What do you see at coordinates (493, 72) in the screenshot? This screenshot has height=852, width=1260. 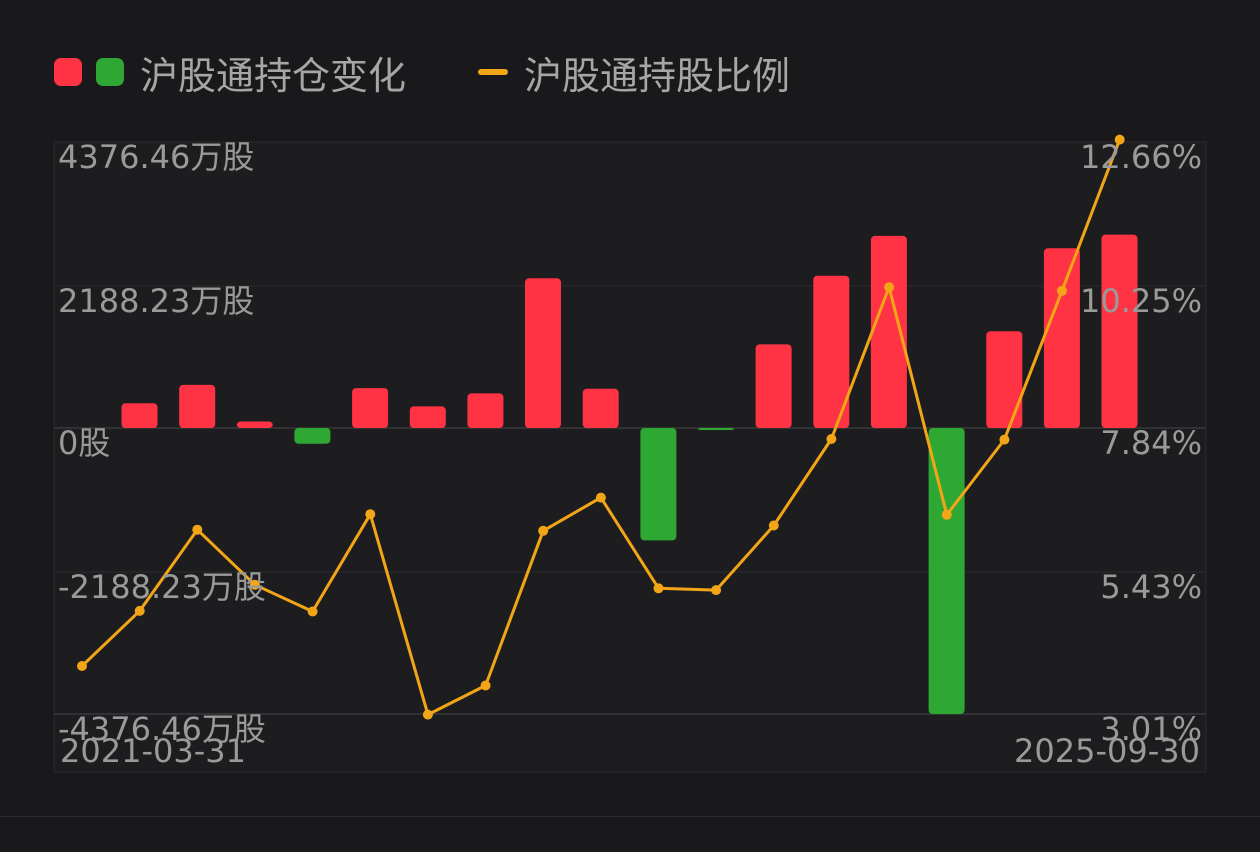 I see `legend-line-swatch` at bounding box center [493, 72].